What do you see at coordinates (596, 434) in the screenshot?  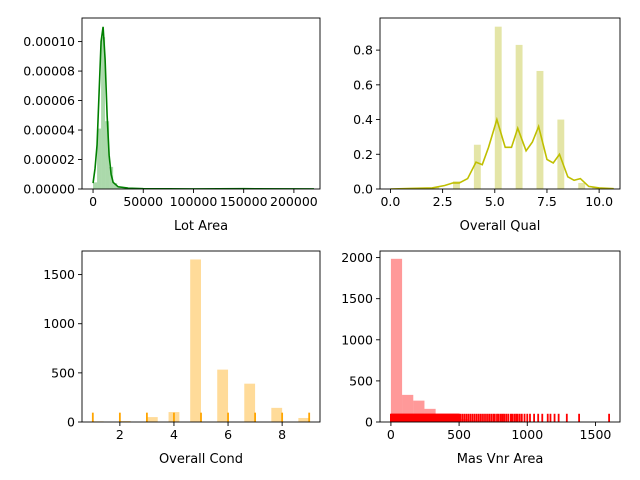 I see `x-tick-label: 1500` at bounding box center [596, 434].